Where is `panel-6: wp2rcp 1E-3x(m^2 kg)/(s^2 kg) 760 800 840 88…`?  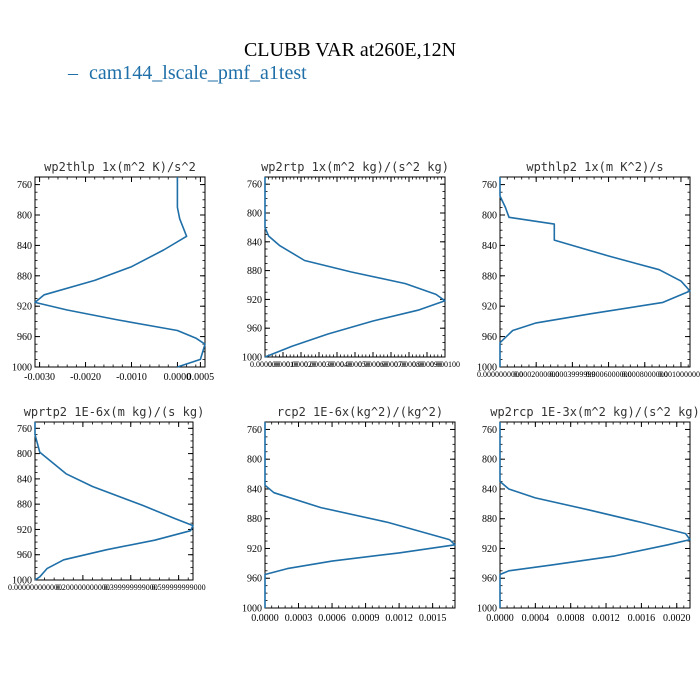 panel-6: wp2rcp 1E-3x(m^2 kg)/(s^2 kg) 760 800 840 88… is located at coordinates (588, 514).